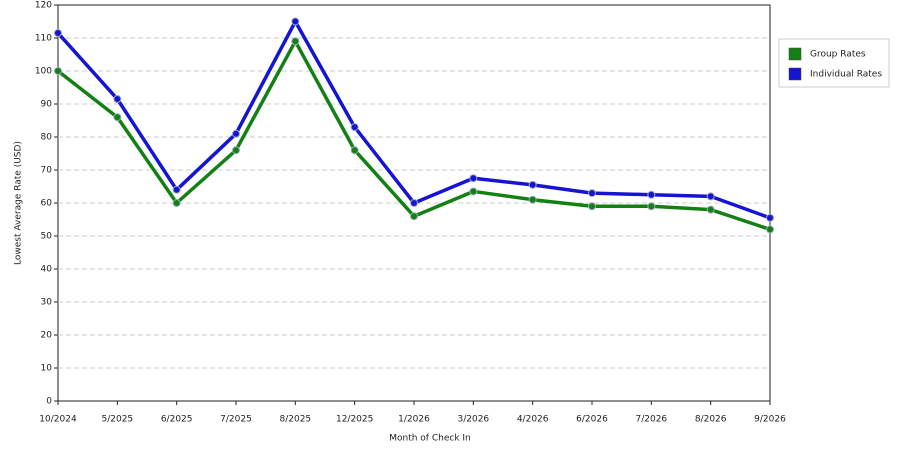 The image size is (900, 450). What do you see at coordinates (770, 420) in the screenshot?
I see `x-tick-label: 9/2026` at bounding box center [770, 420].